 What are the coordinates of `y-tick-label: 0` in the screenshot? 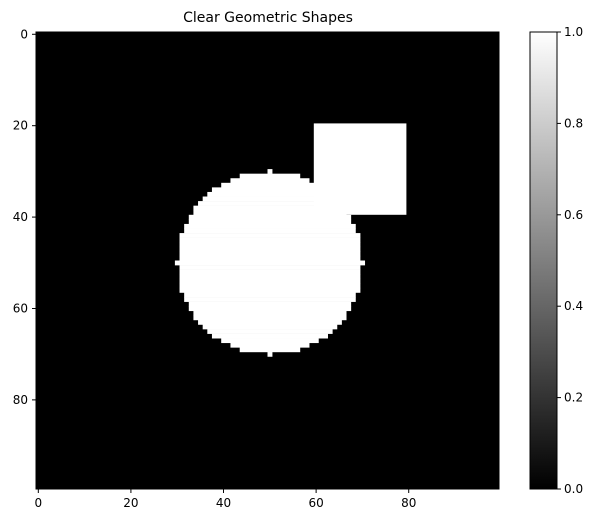 It's located at (24, 34).